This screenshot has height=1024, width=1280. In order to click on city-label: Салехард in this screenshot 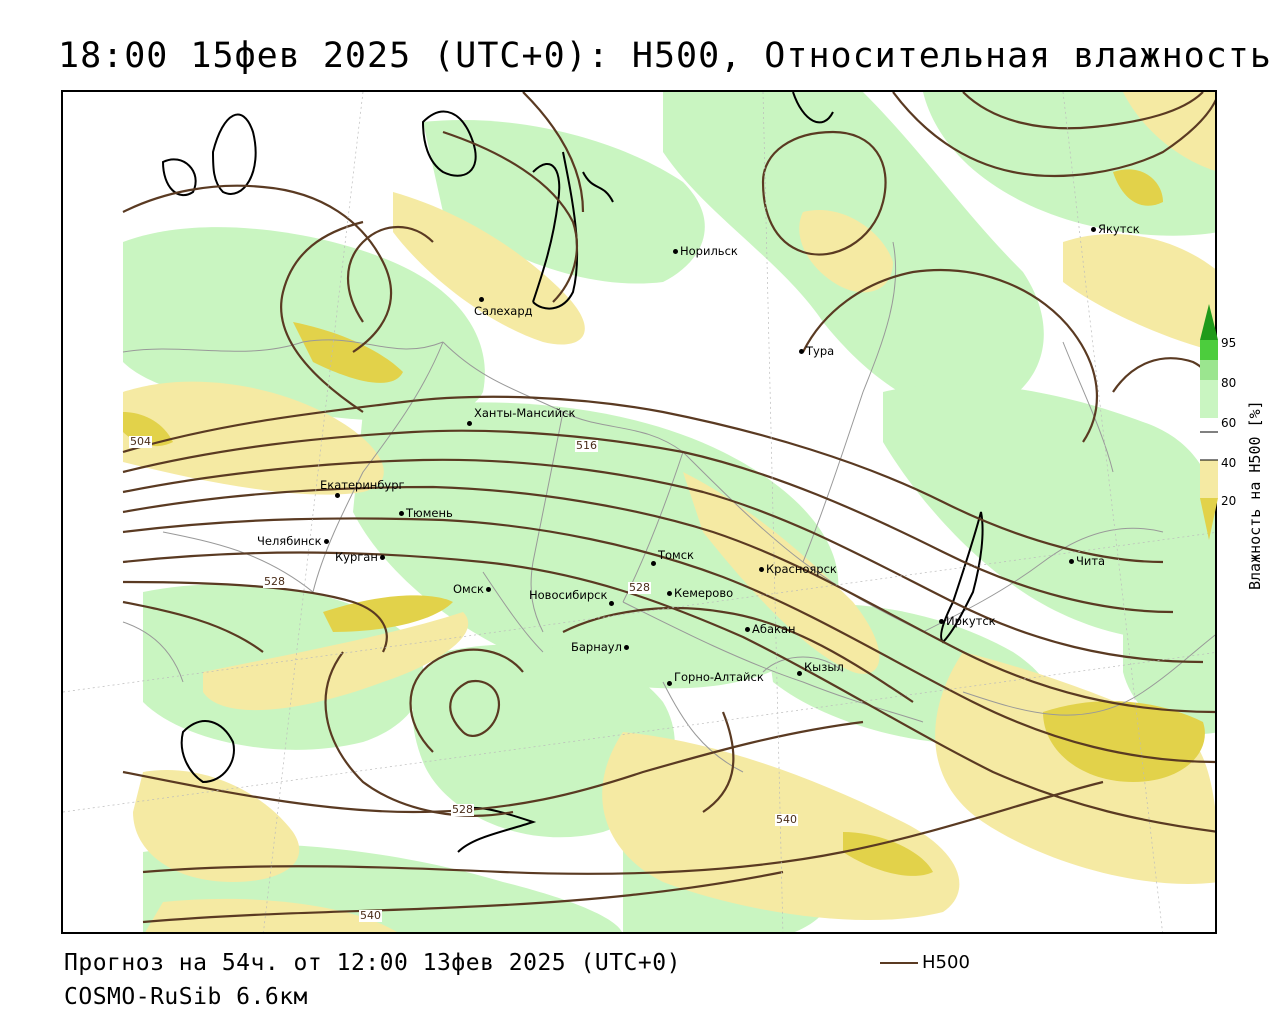, I will do `click(503, 311)`.